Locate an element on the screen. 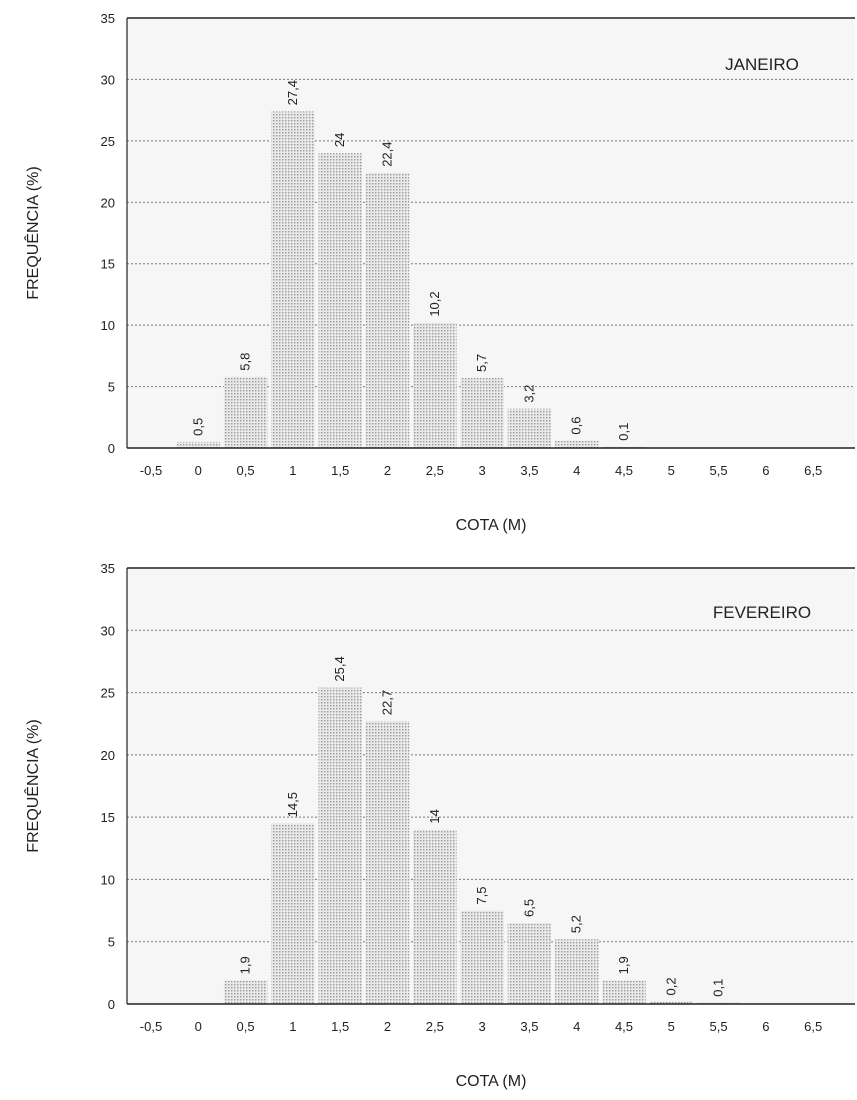 The image size is (857, 1100). bar-value-label: 3,2 is located at coordinates (528, 394).